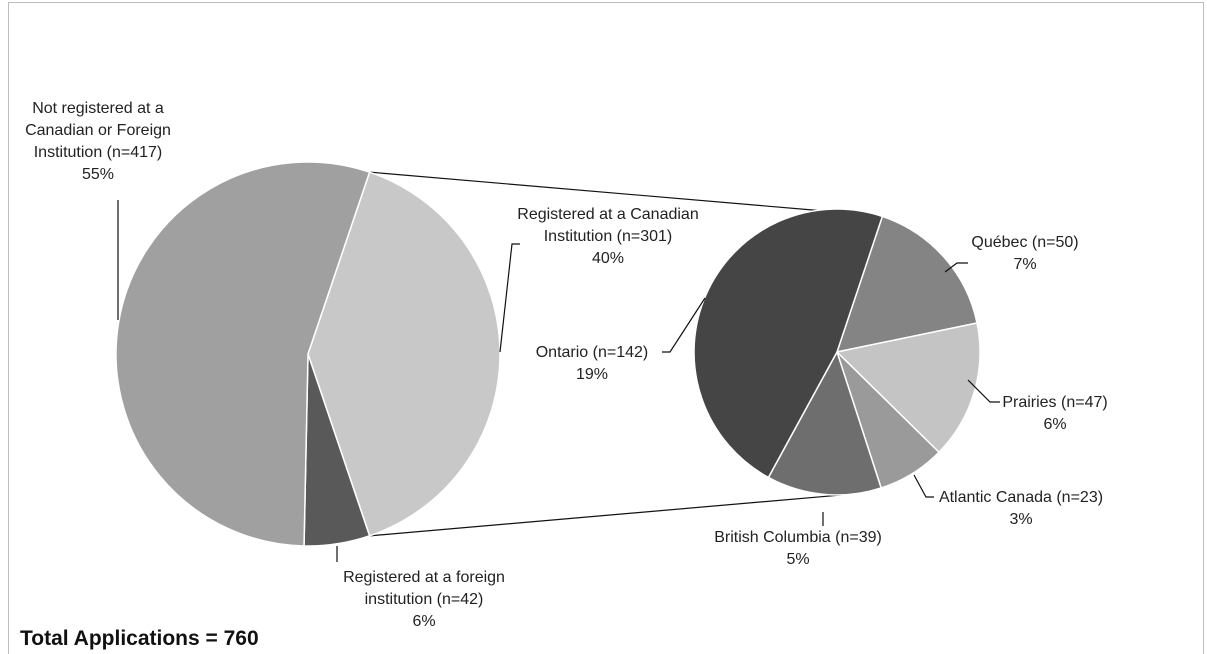 Image resolution: width=1207 pixels, height=654 pixels. What do you see at coordinates (509, 298) in the screenshot?
I see `leader-canadian` at bounding box center [509, 298].